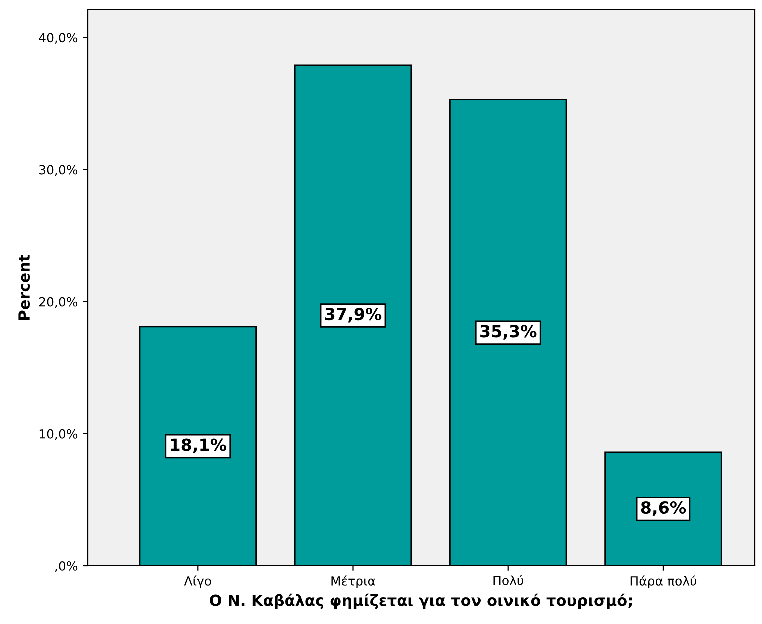  I want to click on y-tick-label: 30,0%, so click(59, 170).